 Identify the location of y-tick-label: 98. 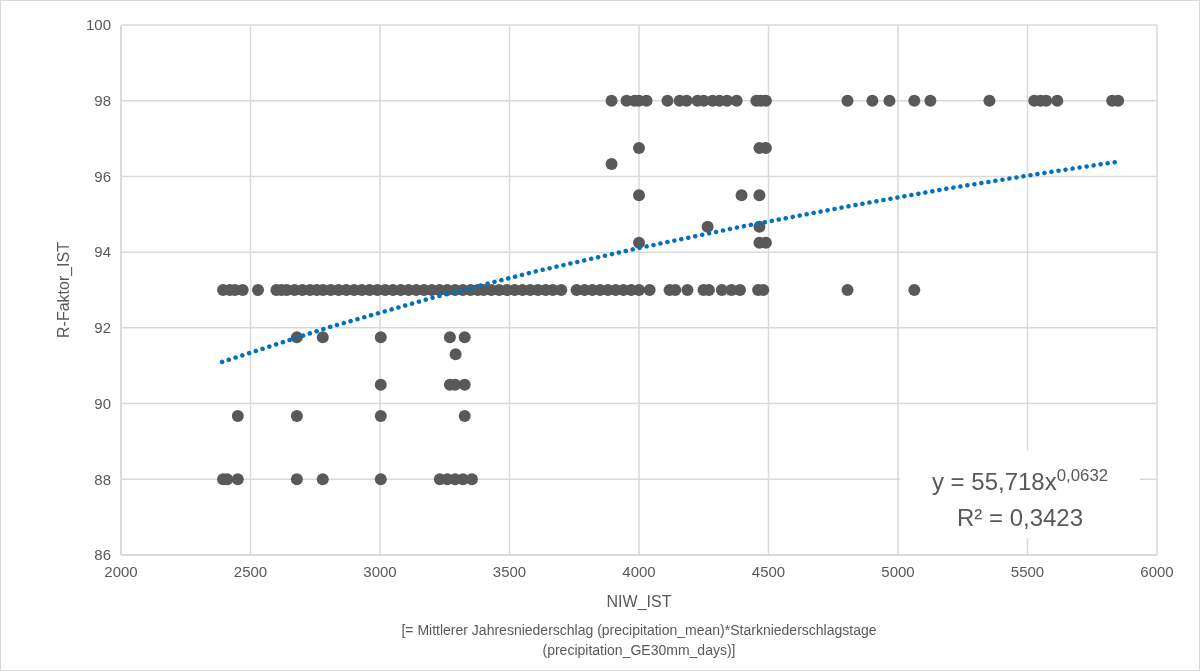
(102, 100).